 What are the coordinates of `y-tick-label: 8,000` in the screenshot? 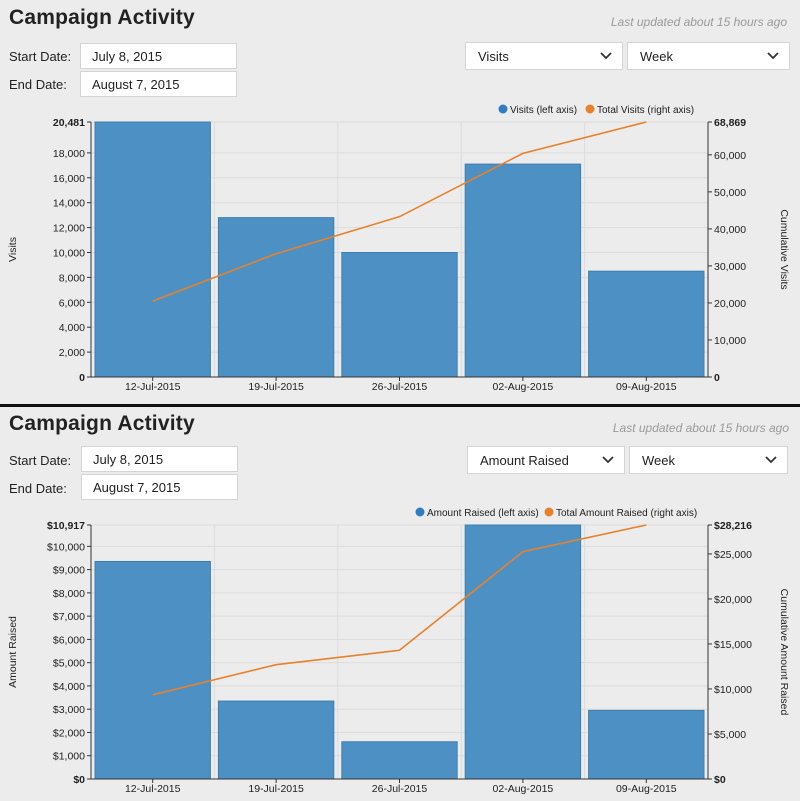 It's located at (72, 278).